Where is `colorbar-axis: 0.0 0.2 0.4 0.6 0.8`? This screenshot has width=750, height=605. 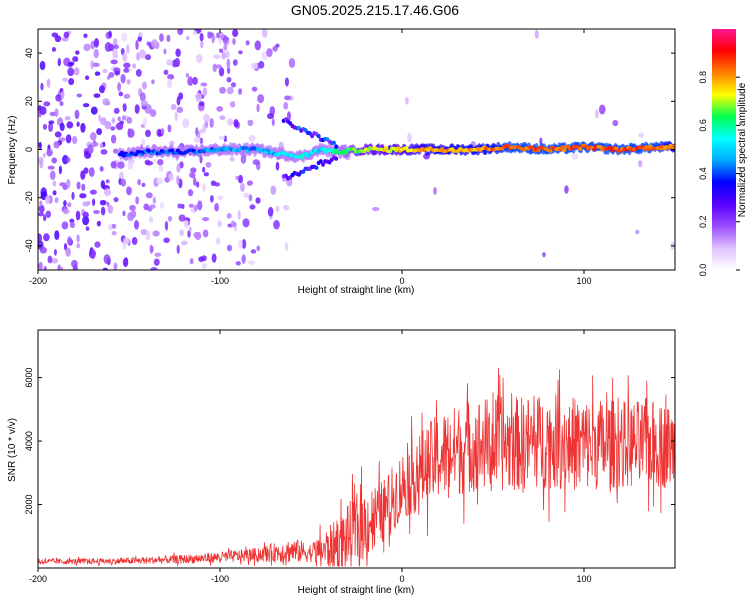 colorbar-axis: 0.0 0.2 0.4 0.6 0.8 is located at coordinates (719, 173).